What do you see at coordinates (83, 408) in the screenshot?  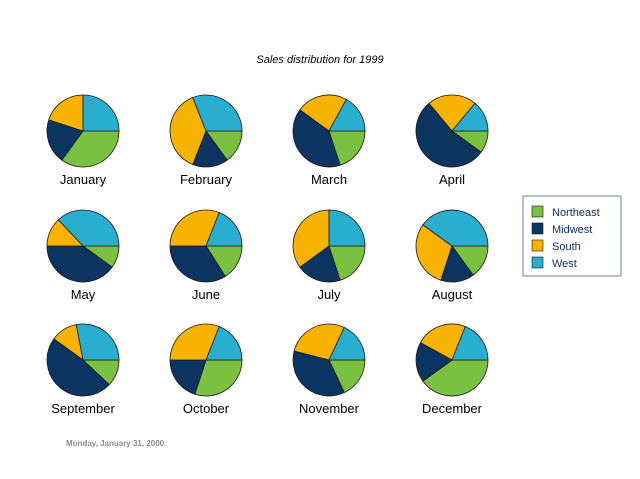 I see `pie-label-september: September` at bounding box center [83, 408].